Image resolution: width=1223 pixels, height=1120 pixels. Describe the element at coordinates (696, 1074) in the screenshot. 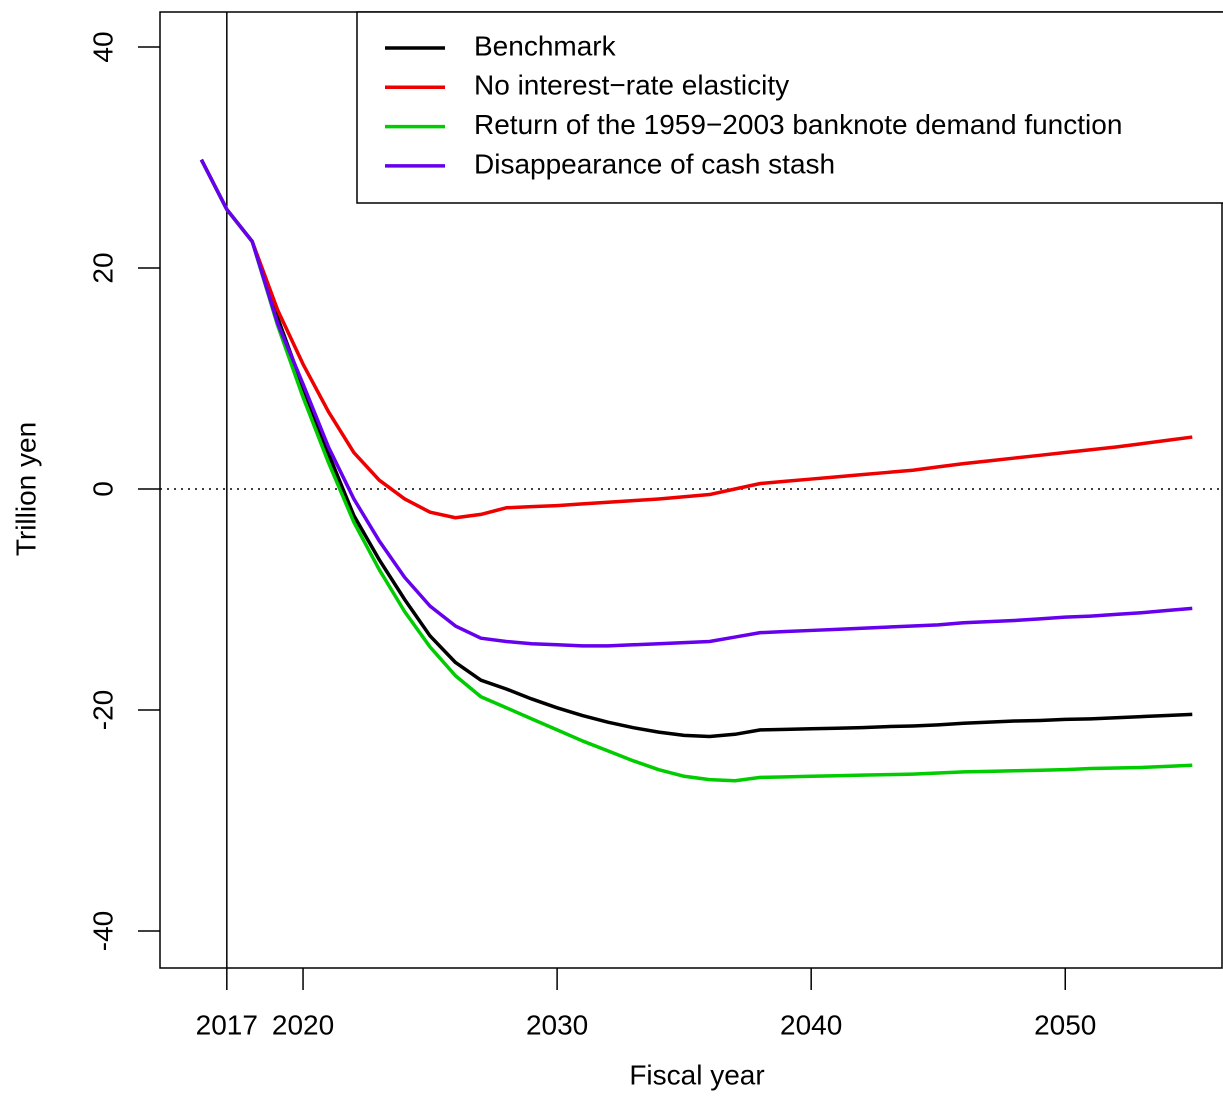

I see `x-axis-title: Fiscal year` at that location.